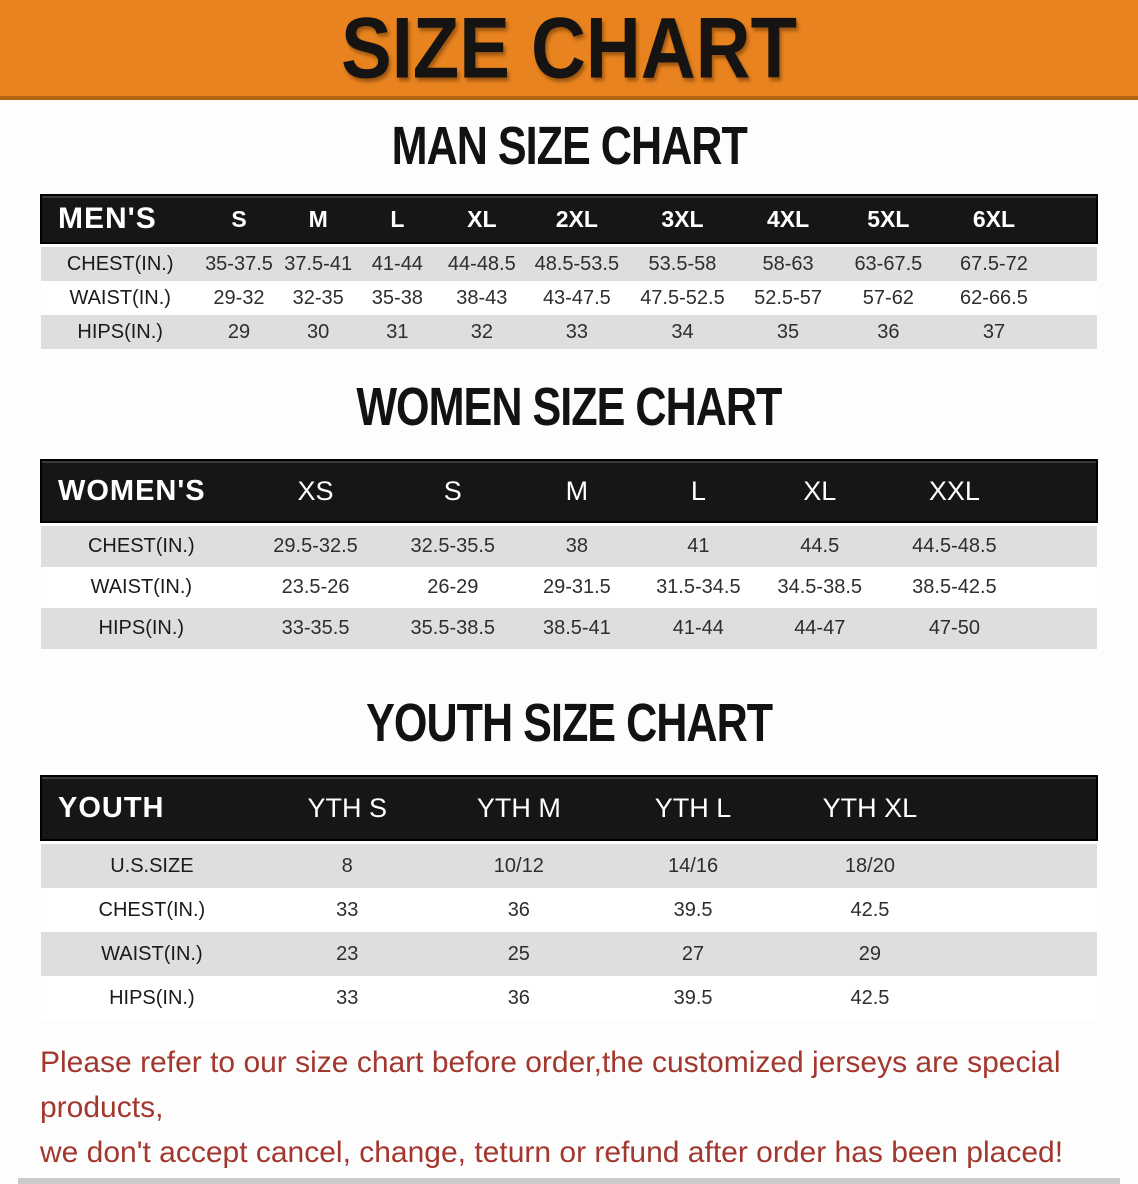  Describe the element at coordinates (481, 264) in the screenshot. I see `size-cell: 44-48.5` at that location.